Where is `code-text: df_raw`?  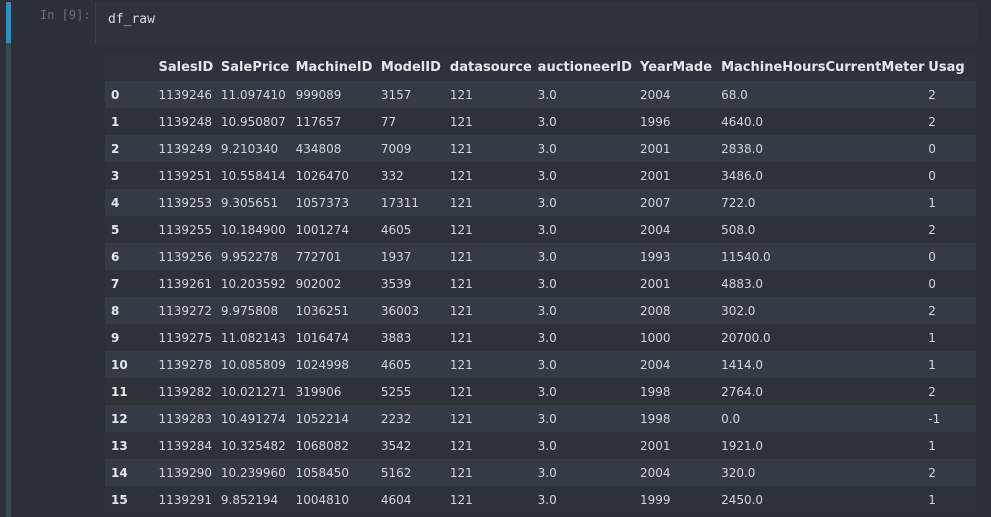
code-text: df_raw is located at coordinates (131, 19).